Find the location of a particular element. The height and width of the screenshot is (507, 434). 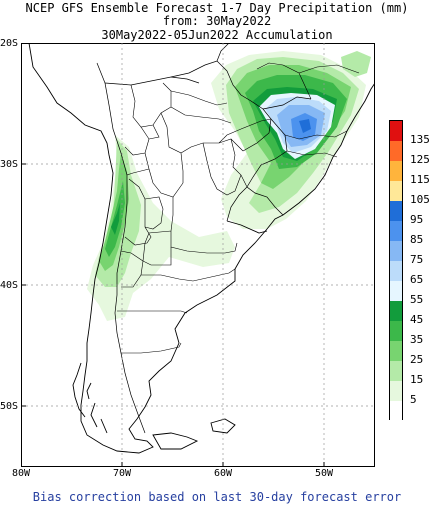

uruguay-border is located at coordinates (237, 204).